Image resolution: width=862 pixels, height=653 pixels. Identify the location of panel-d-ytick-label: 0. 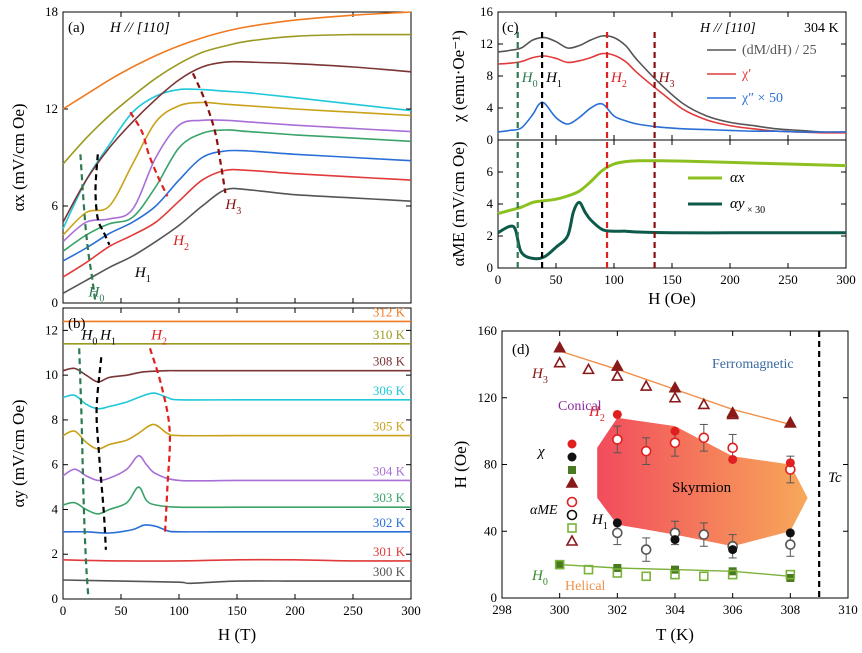
(494, 597).